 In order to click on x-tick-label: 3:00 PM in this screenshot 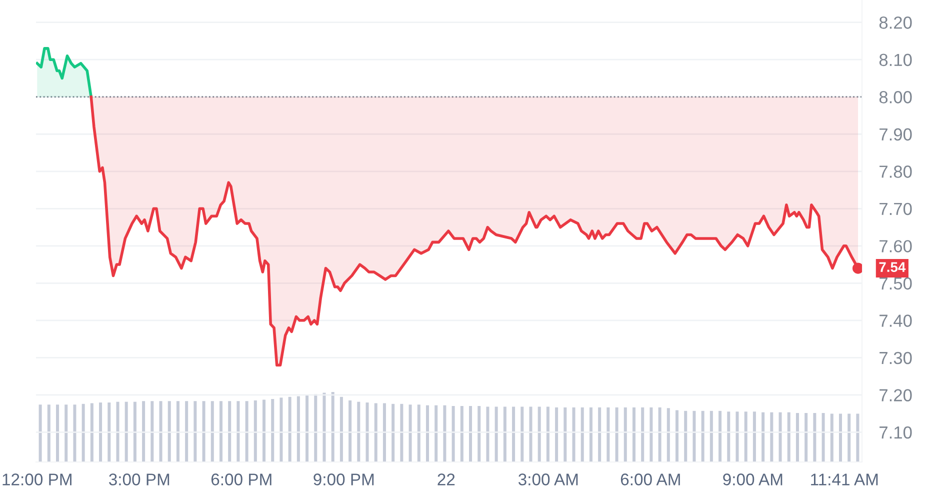, I will do `click(139, 480)`.